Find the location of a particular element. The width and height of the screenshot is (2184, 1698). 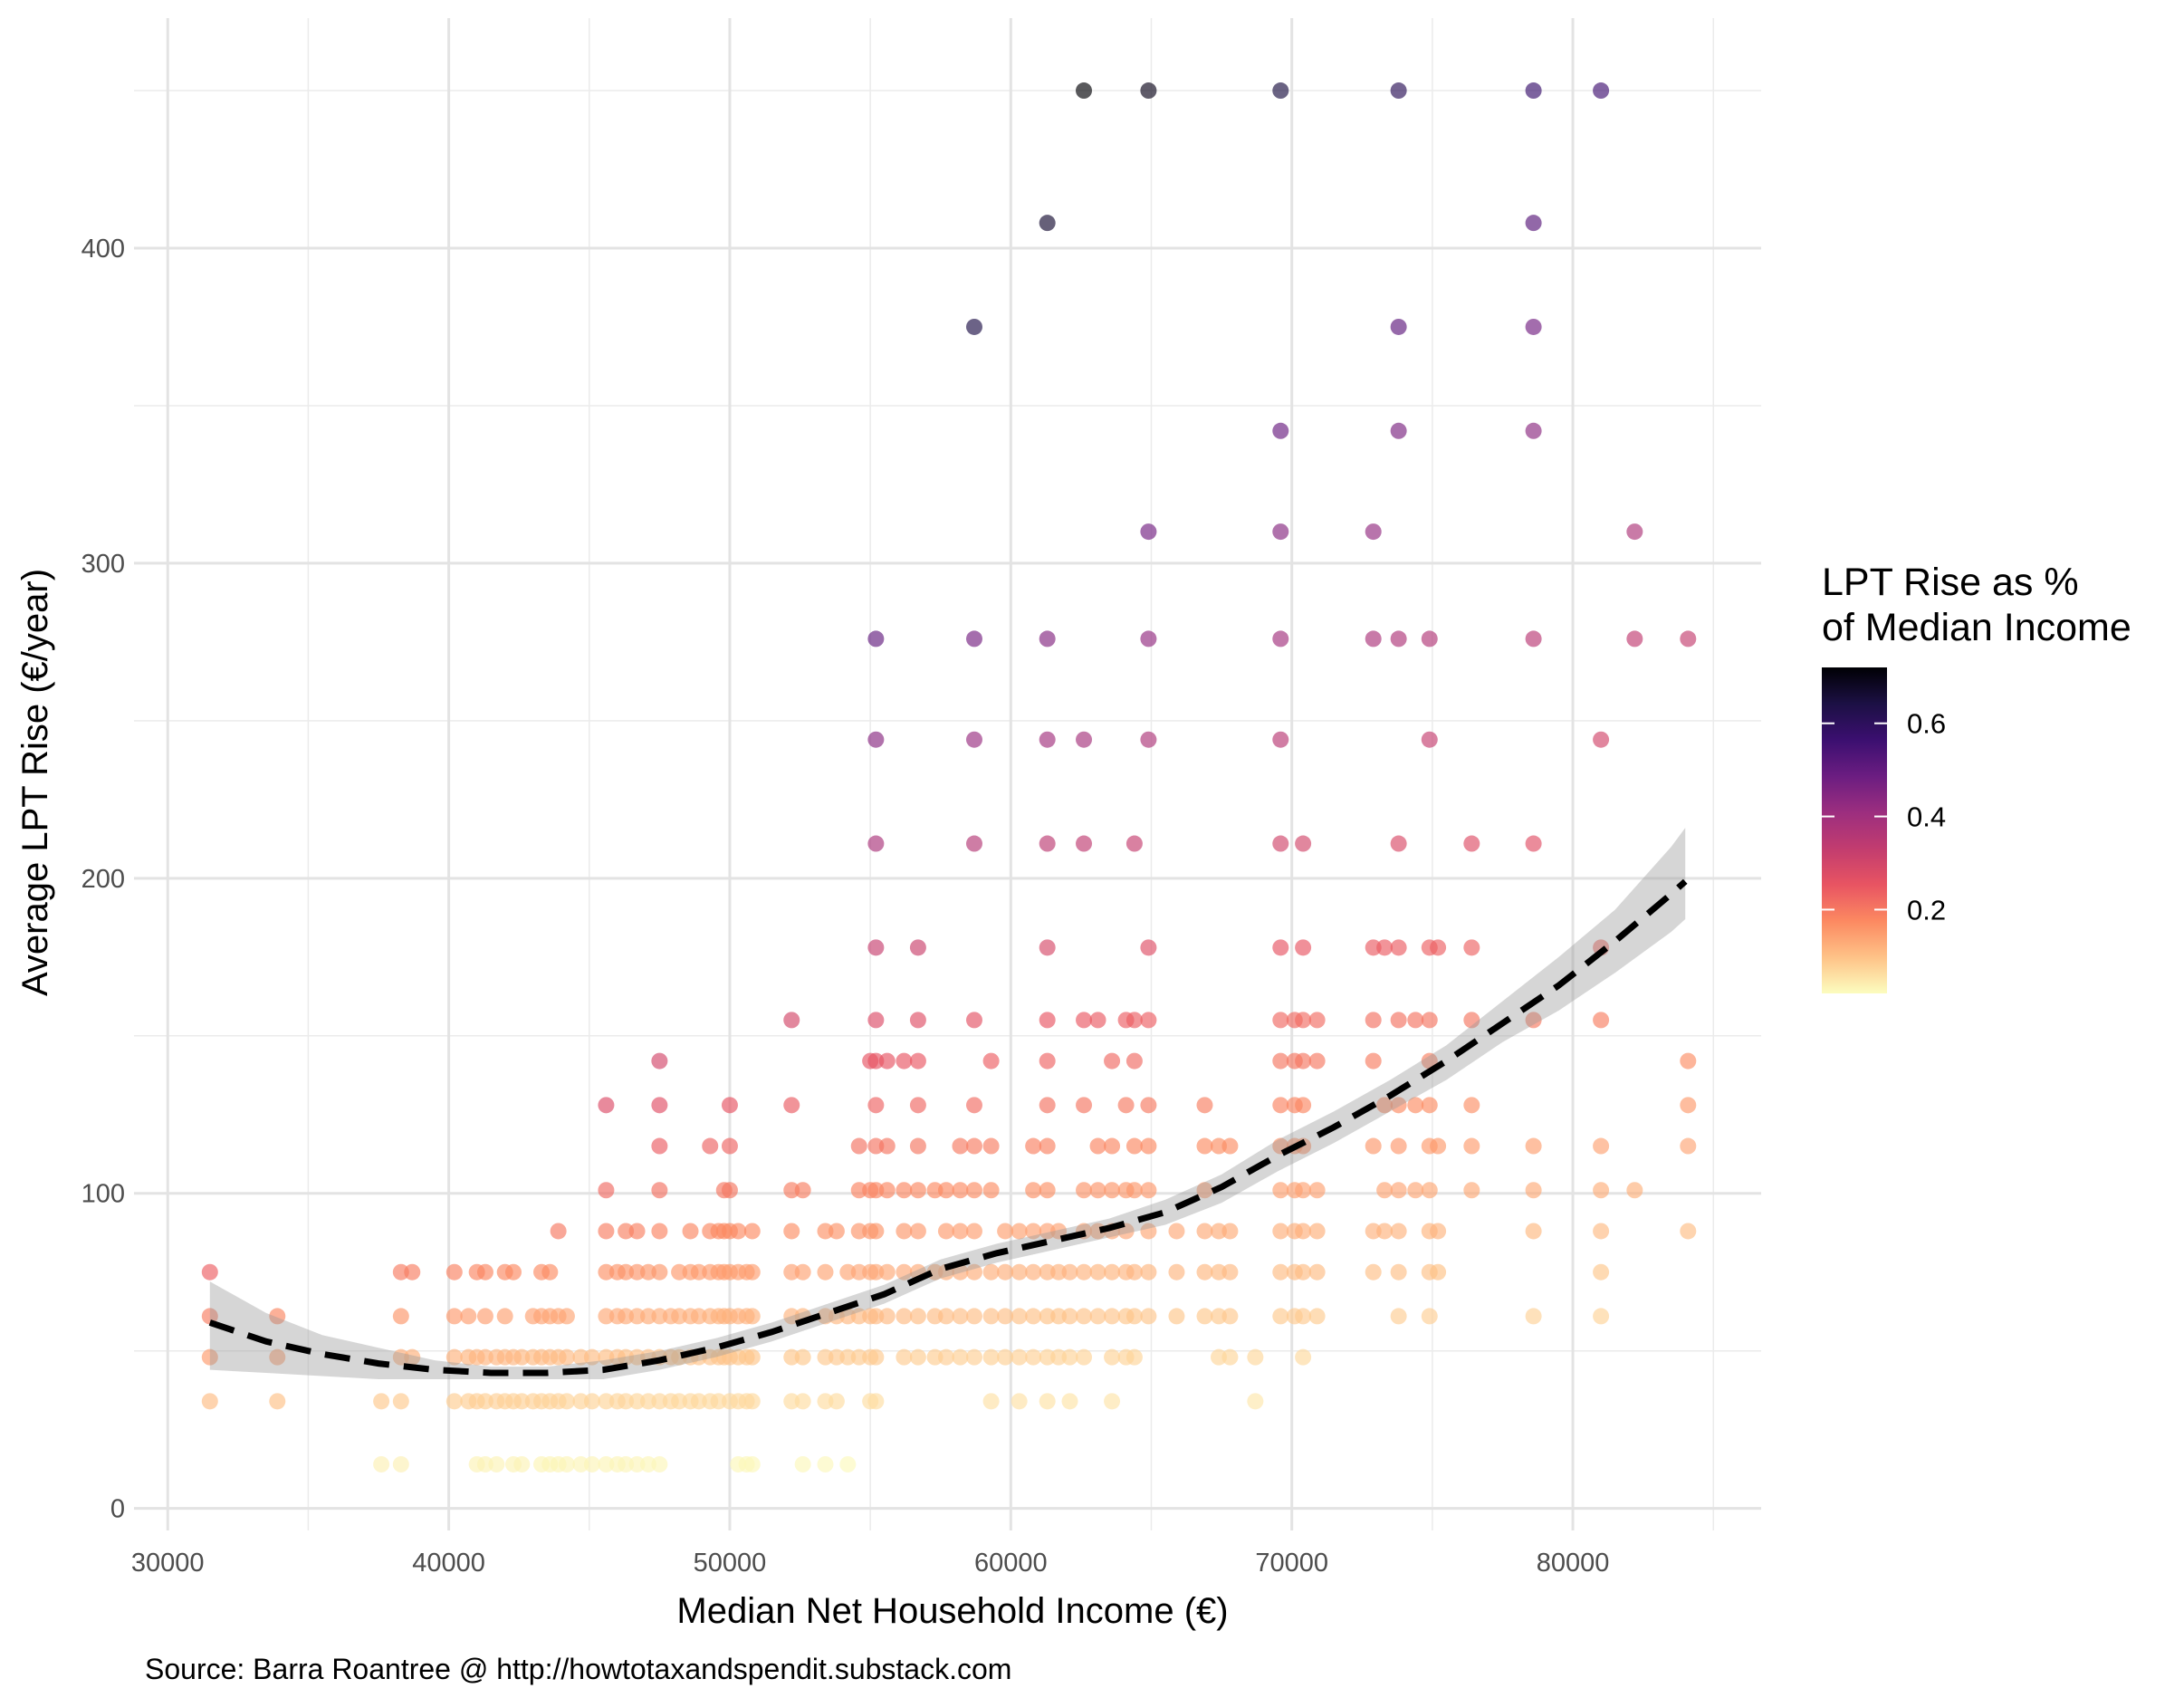

y-tick-label: 400 is located at coordinates (103, 250).